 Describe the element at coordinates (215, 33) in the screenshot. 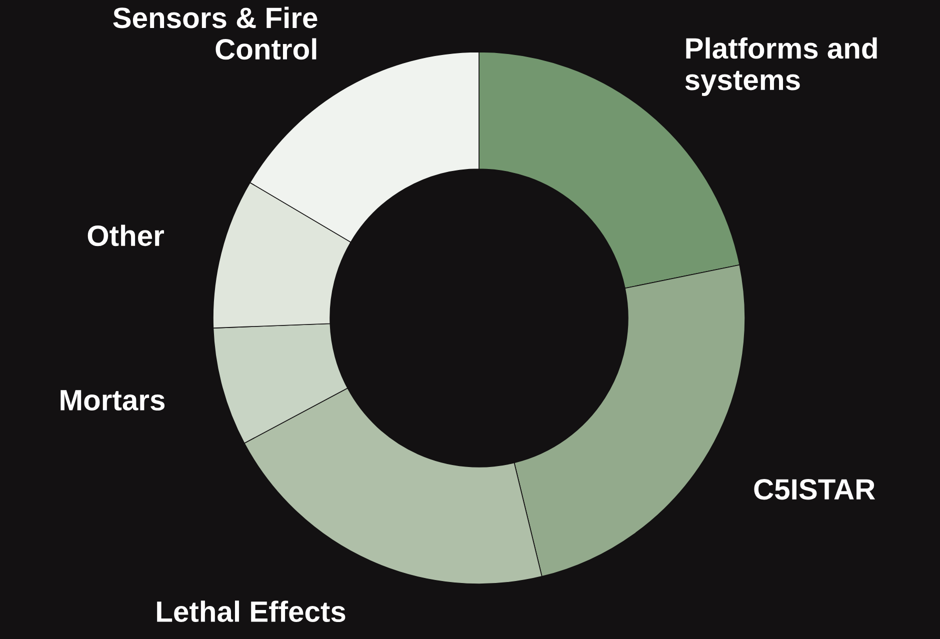

I see `slice-label: Sensors & Fire Control` at that location.